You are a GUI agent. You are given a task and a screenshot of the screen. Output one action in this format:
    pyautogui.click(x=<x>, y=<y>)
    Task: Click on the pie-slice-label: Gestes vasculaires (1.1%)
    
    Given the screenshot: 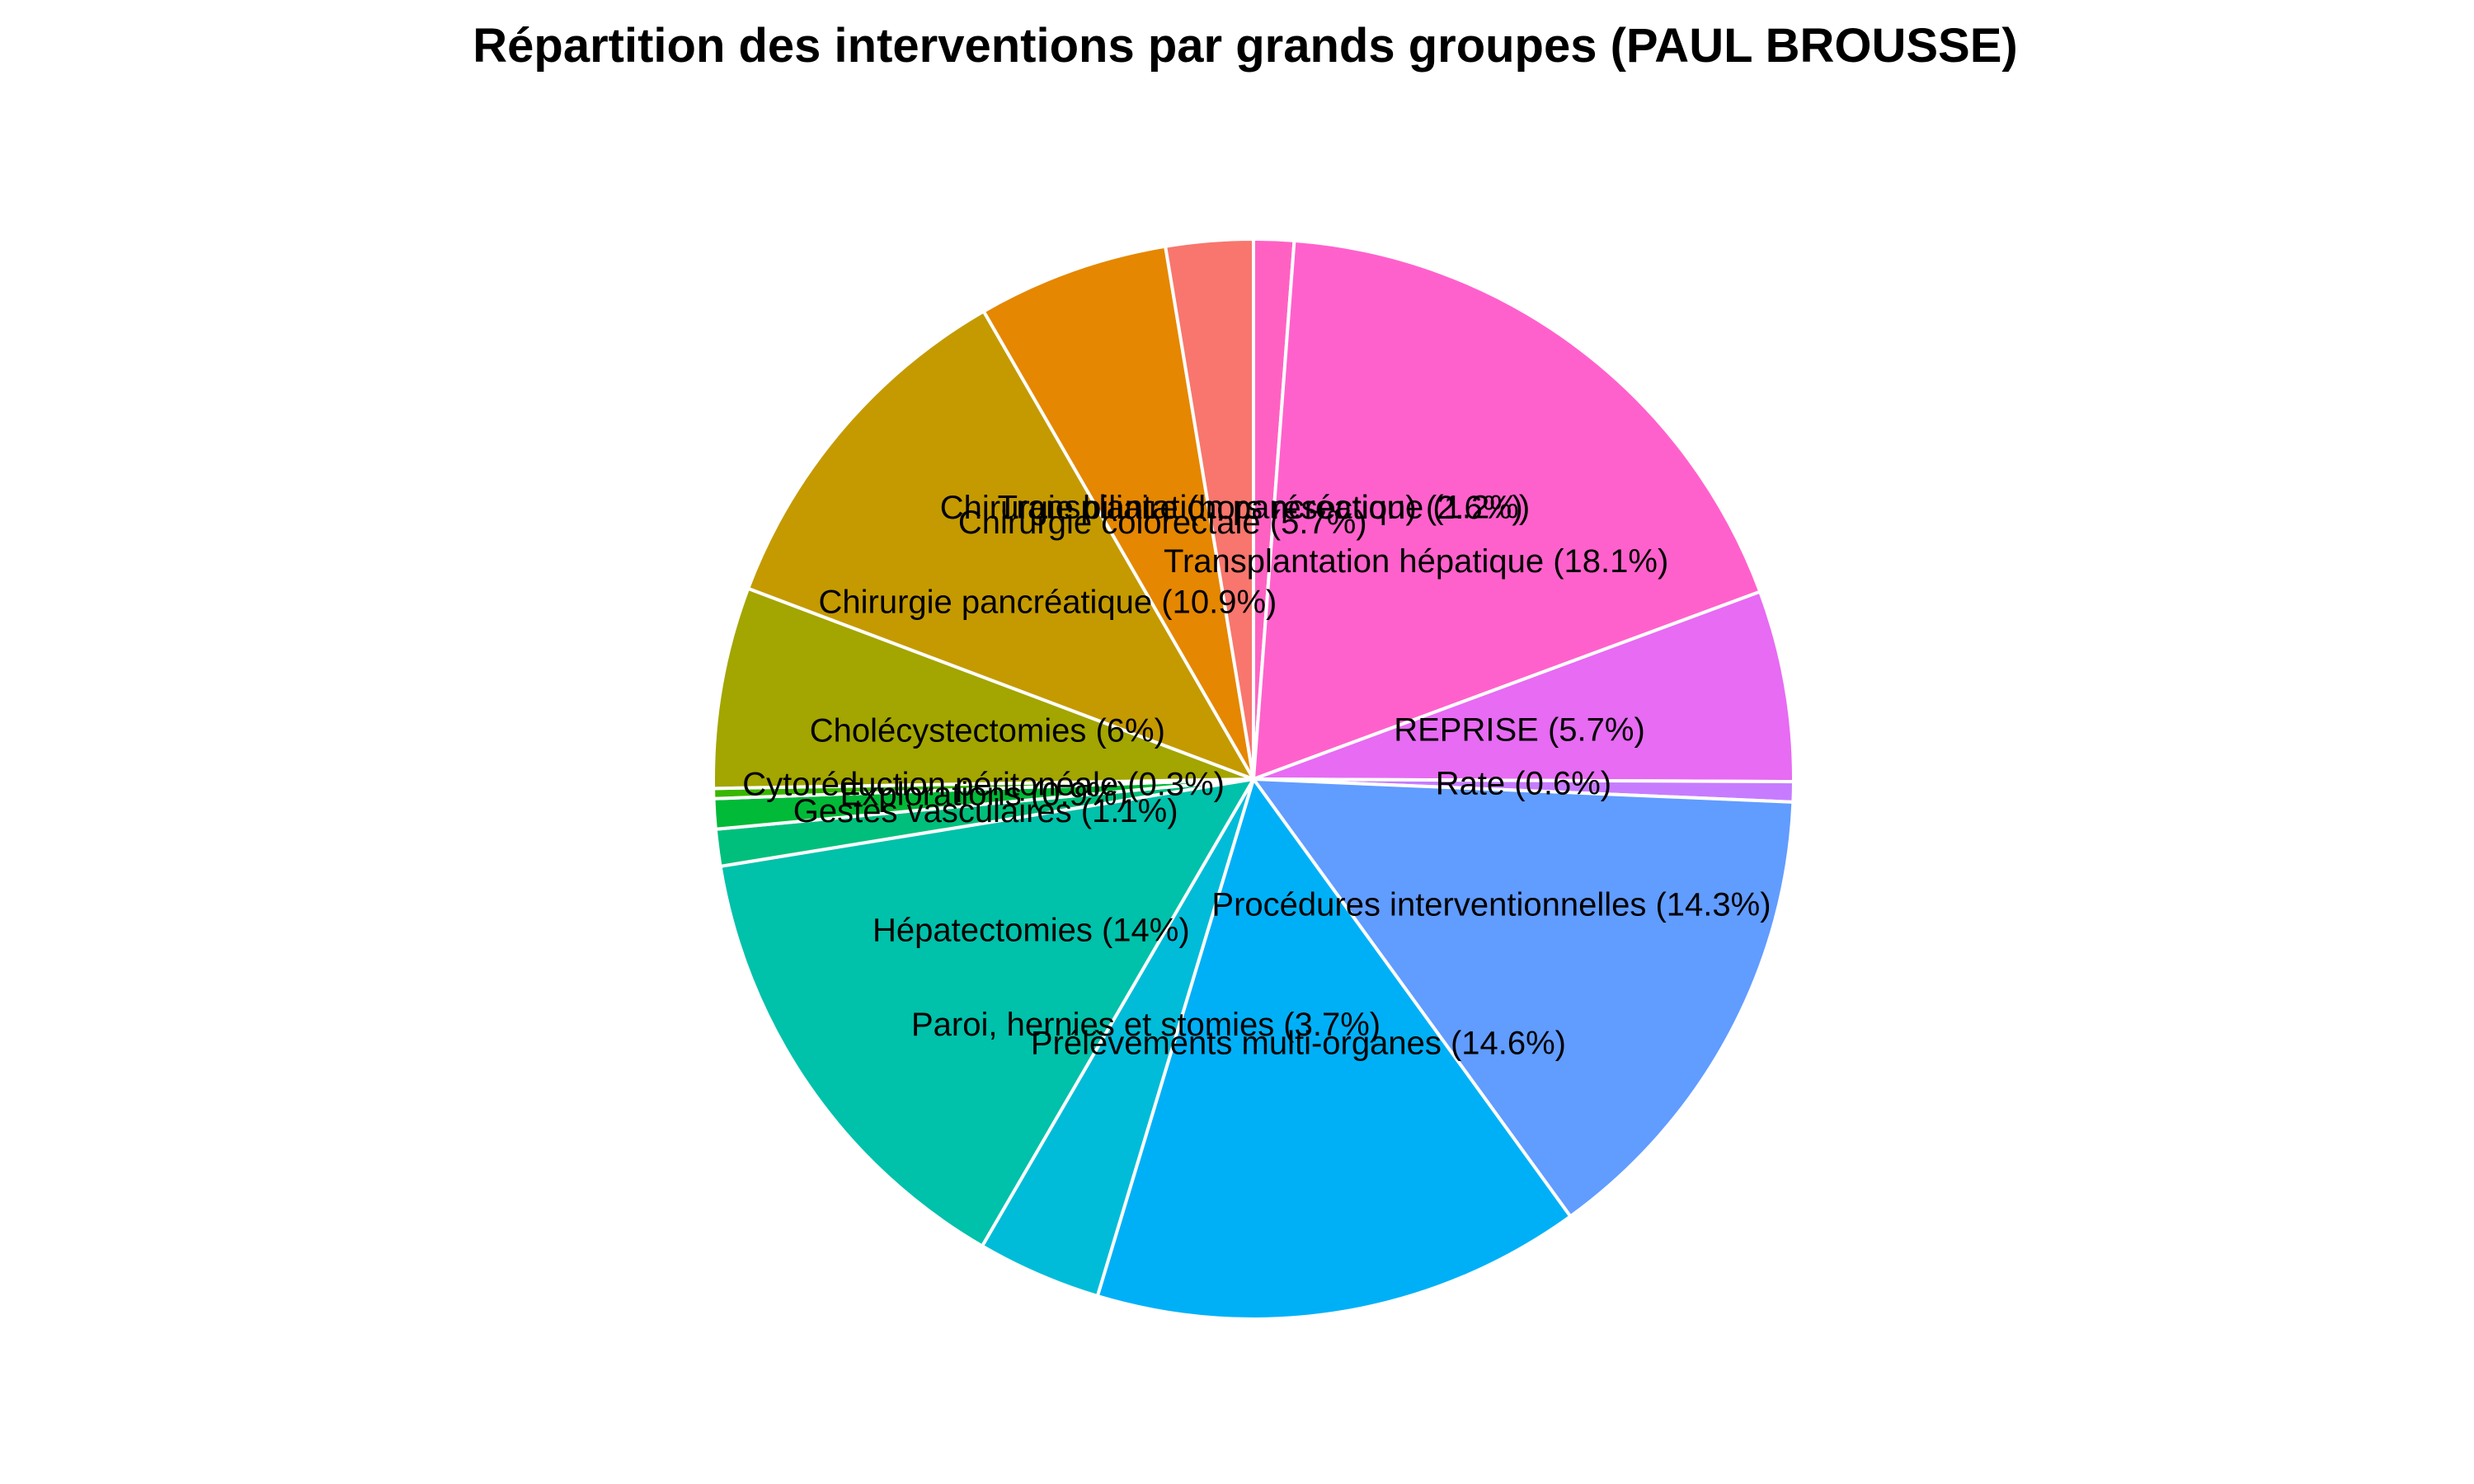 What is the action you would take?
    pyautogui.click(x=985, y=811)
    